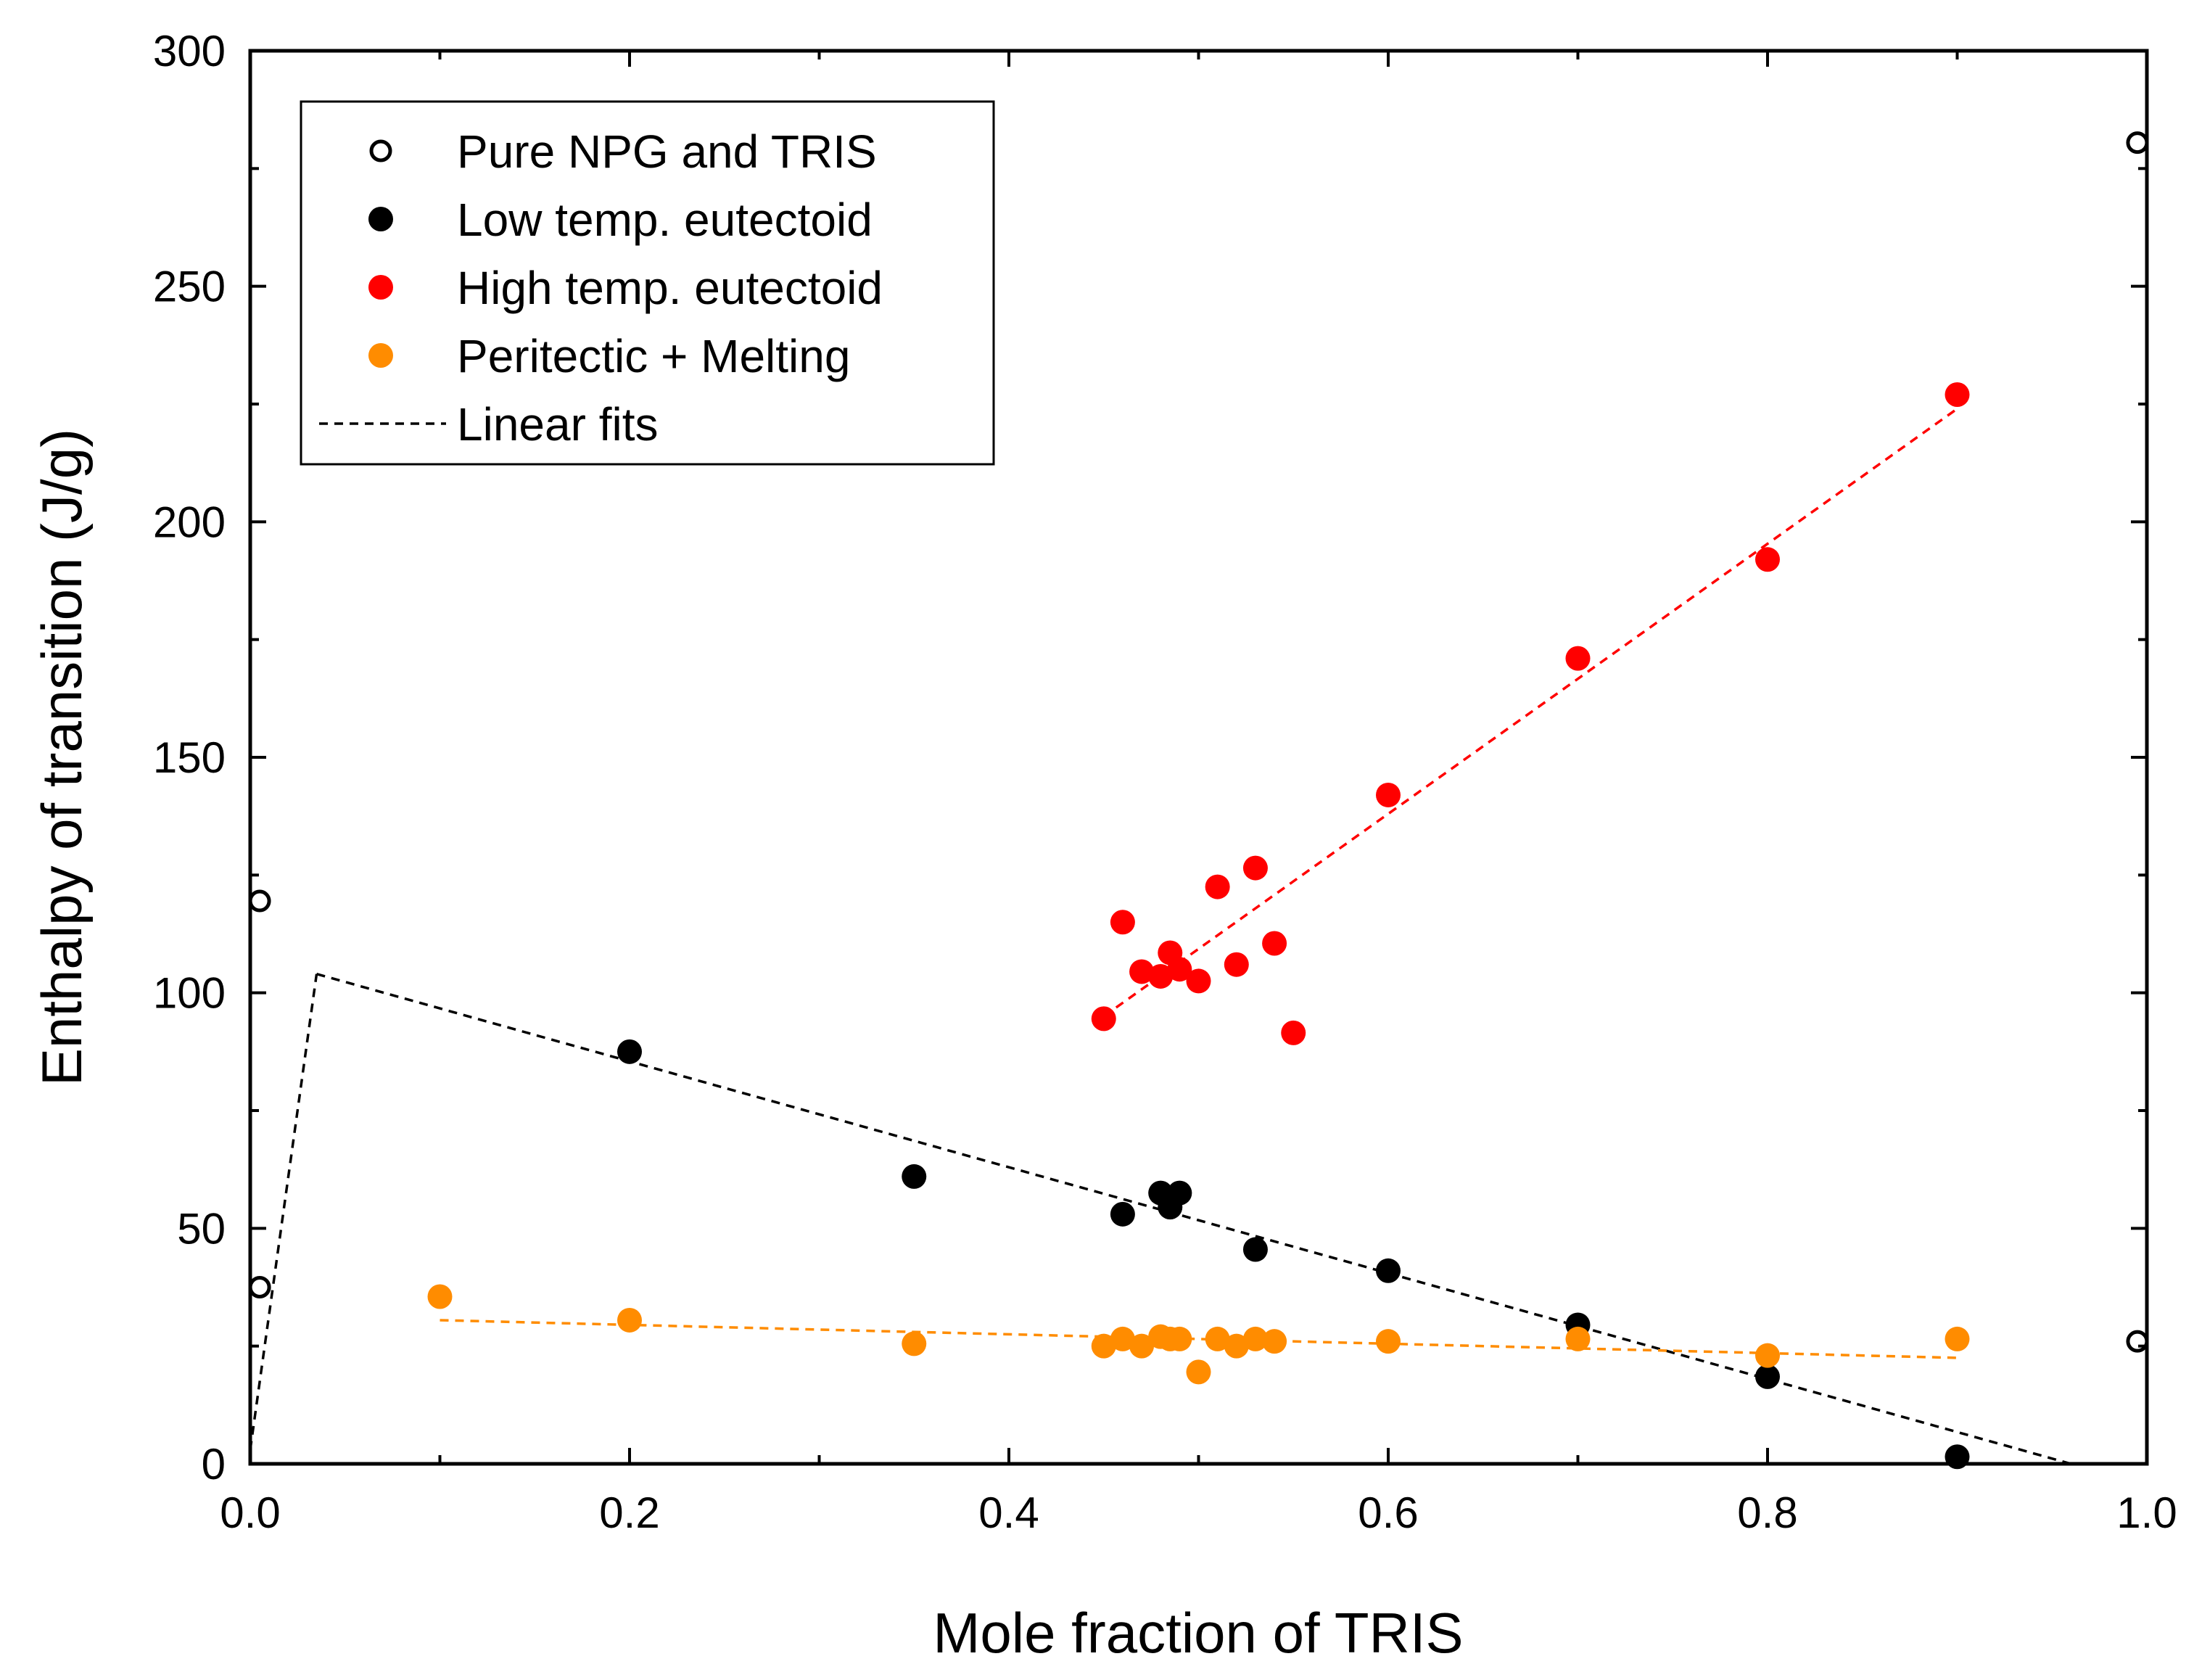 The width and height of the screenshot is (2202, 1680). What do you see at coordinates (557, 424) in the screenshot?
I see `legend-label: Linear fits` at bounding box center [557, 424].